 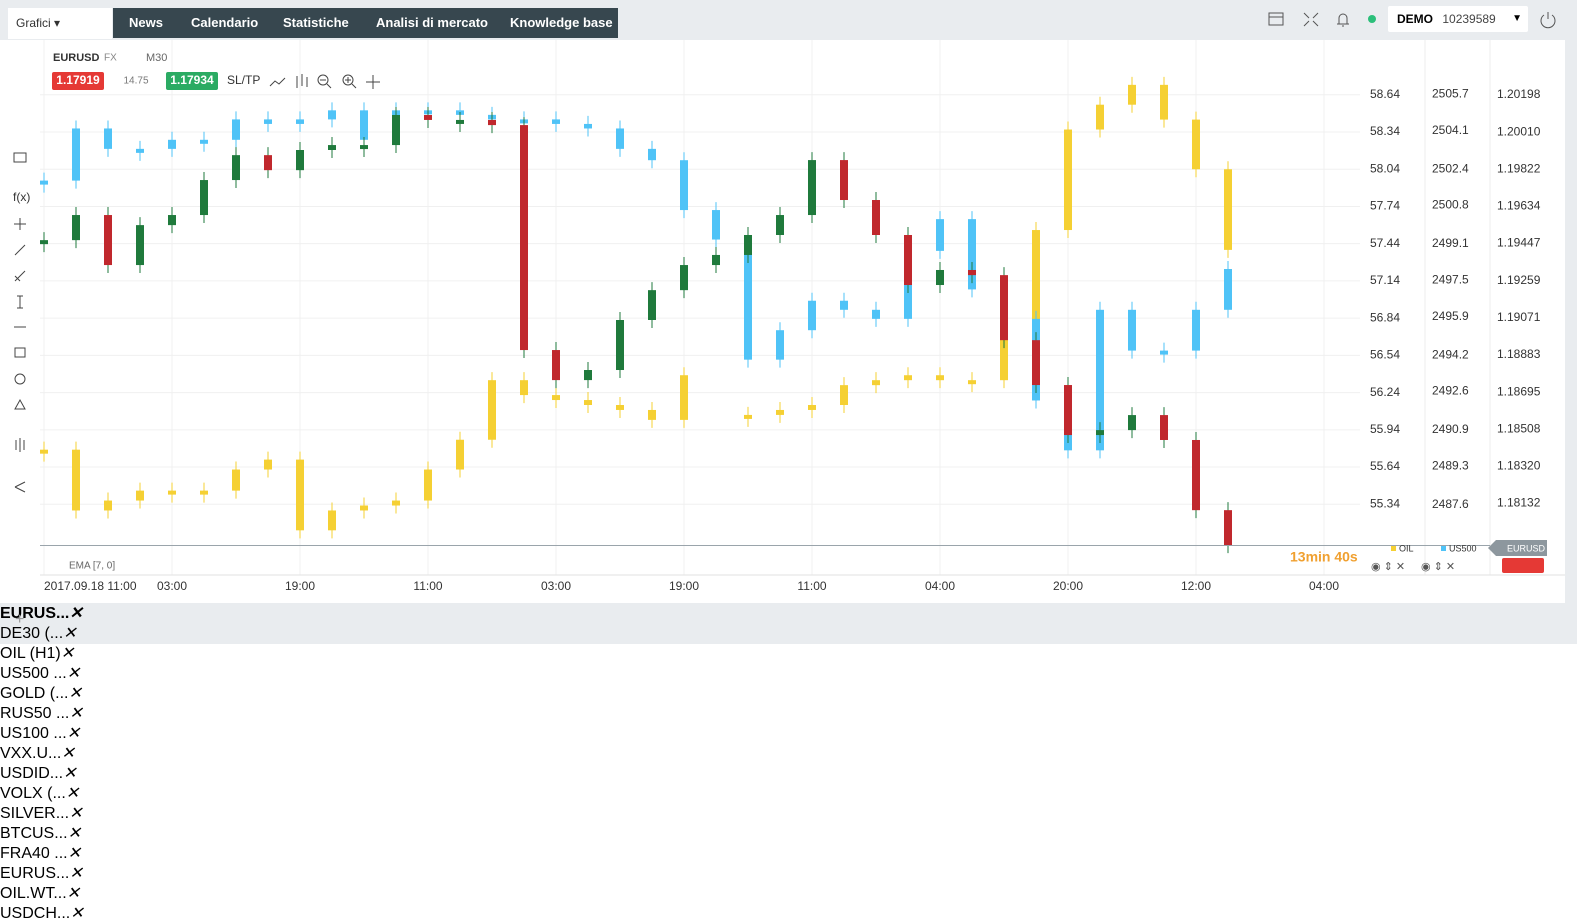 I want to click on layout-icon, so click(x=1276, y=19).